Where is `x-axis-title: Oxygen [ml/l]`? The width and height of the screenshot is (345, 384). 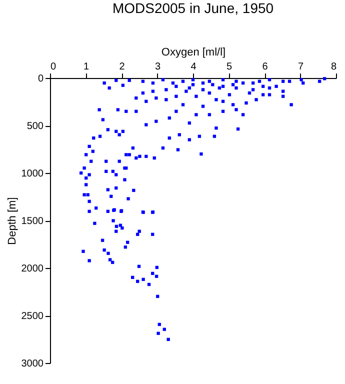 x-axis-title: Oxygen [ml/l] is located at coordinates (193, 52).